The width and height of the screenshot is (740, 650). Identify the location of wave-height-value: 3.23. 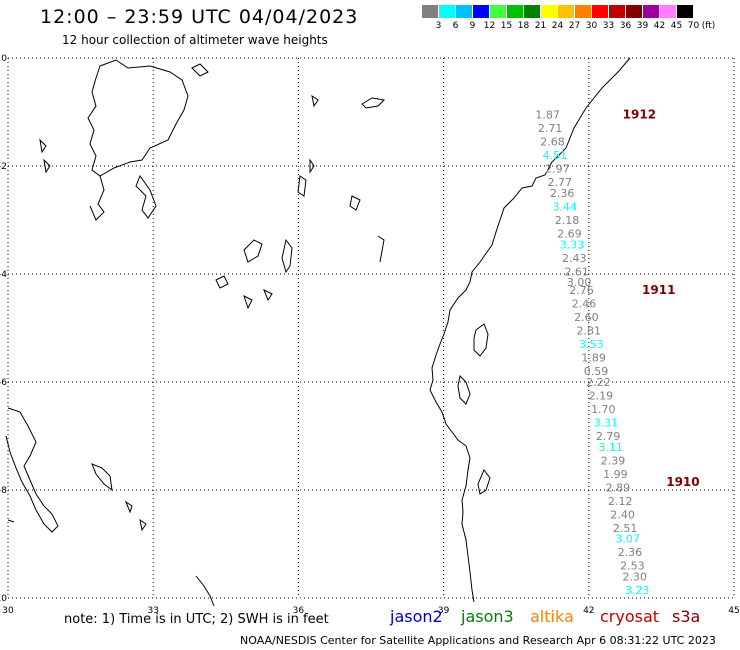
(637, 590).